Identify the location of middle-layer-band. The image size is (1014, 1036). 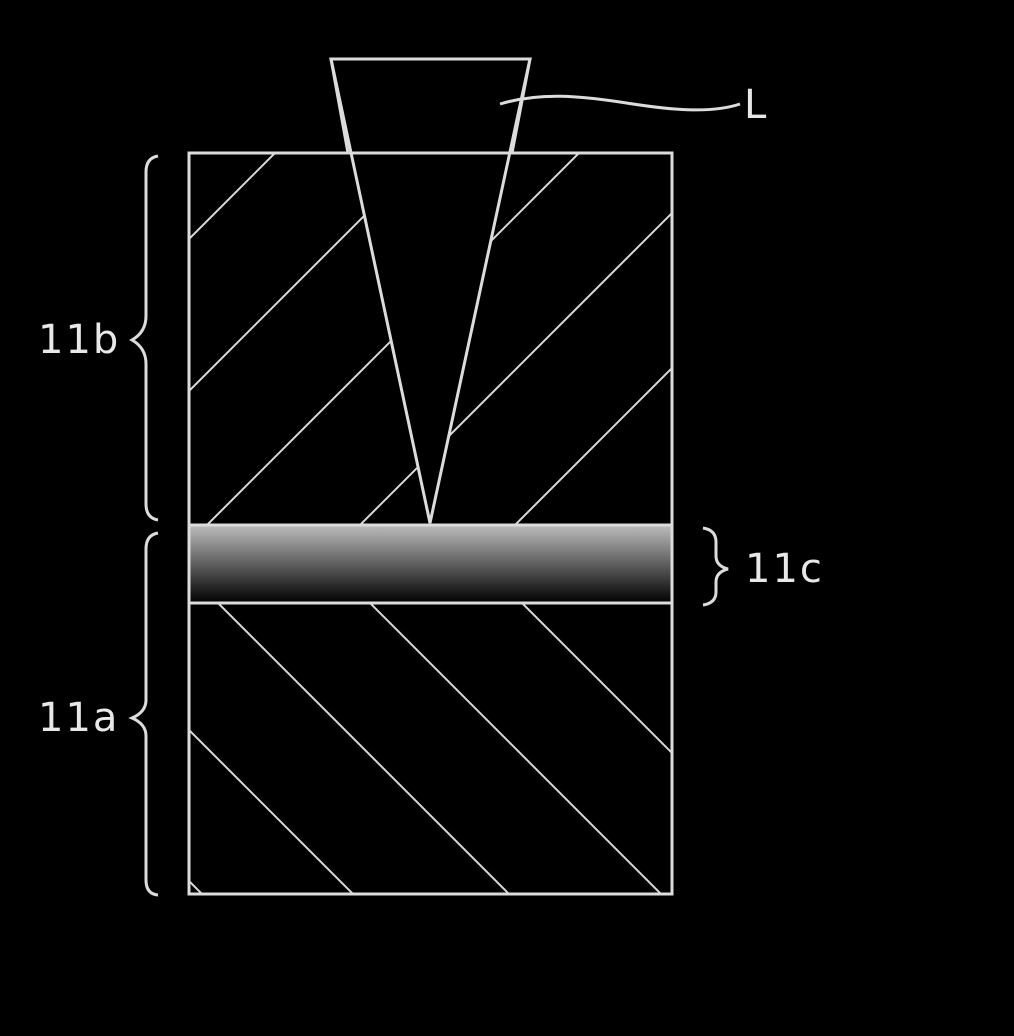
(430, 564).